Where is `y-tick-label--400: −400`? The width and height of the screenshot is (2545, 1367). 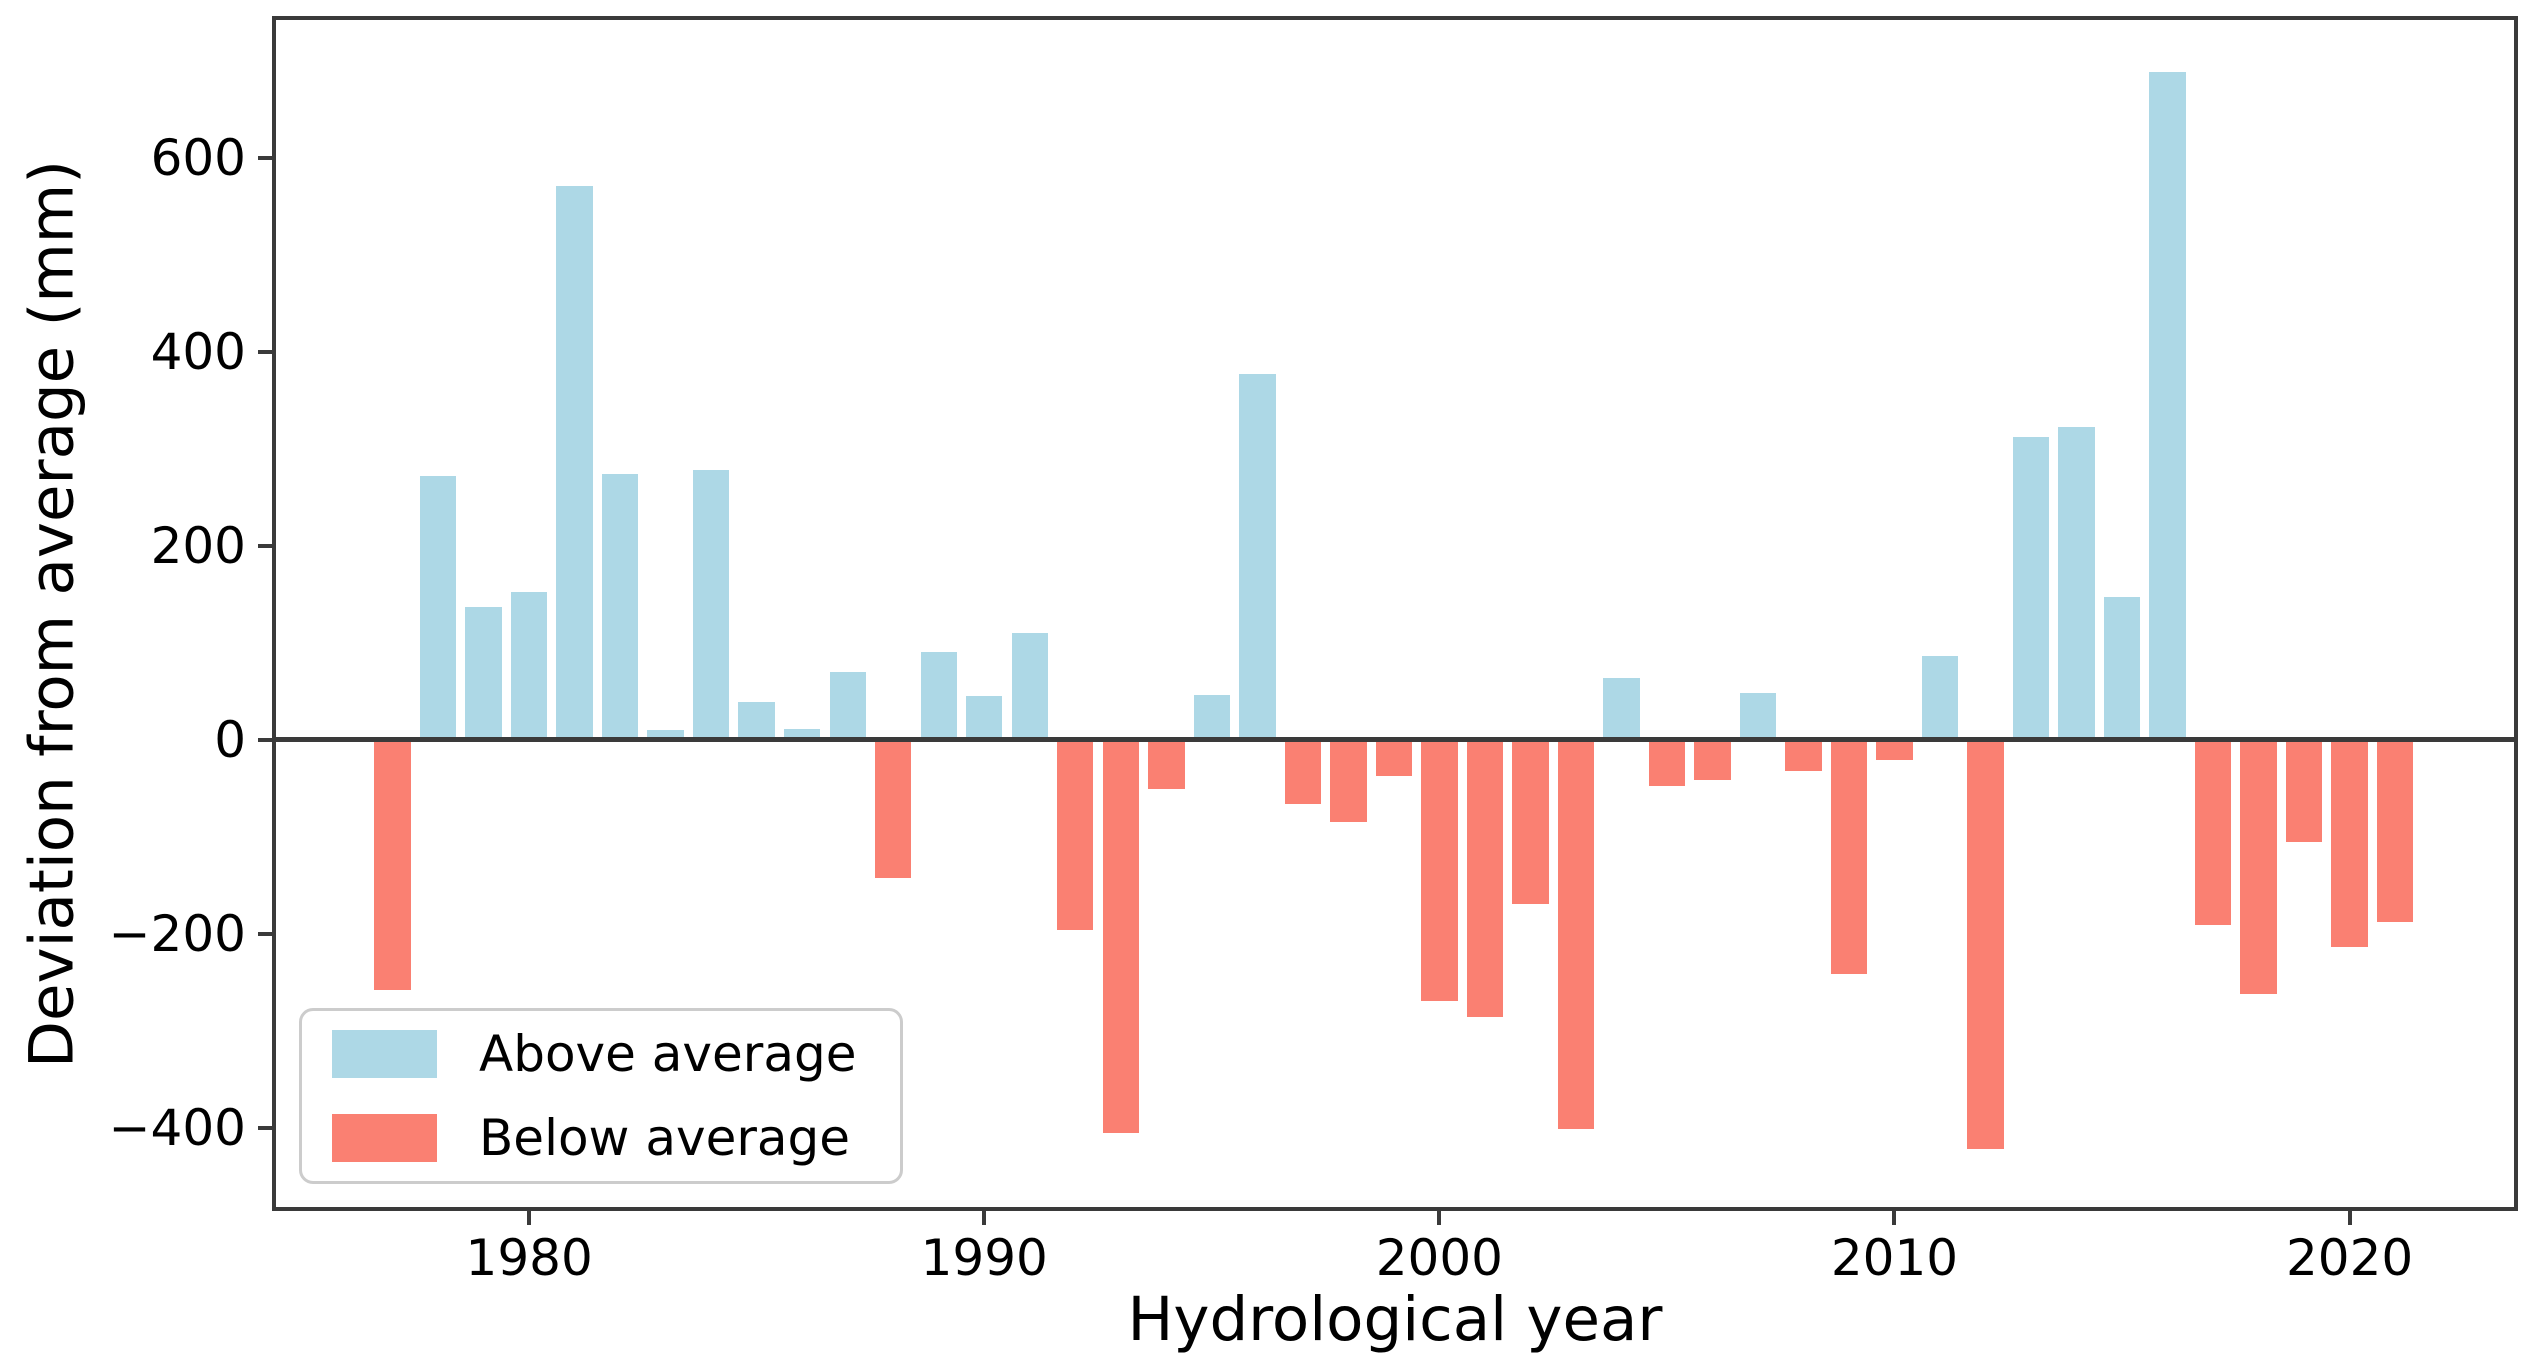 y-tick-label--400: −400 is located at coordinates (177, 1127).